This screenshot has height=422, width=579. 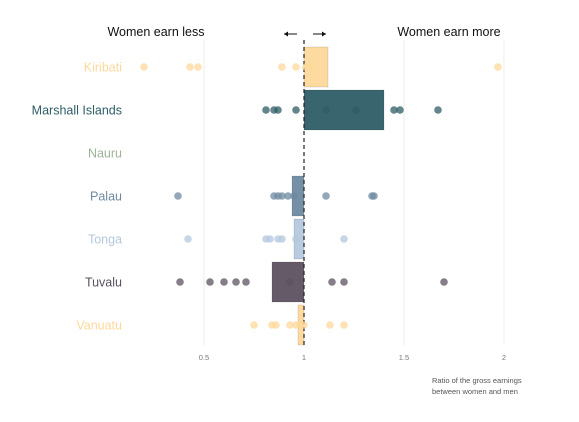 I want to click on country-label-palau: Palau, so click(x=106, y=197).